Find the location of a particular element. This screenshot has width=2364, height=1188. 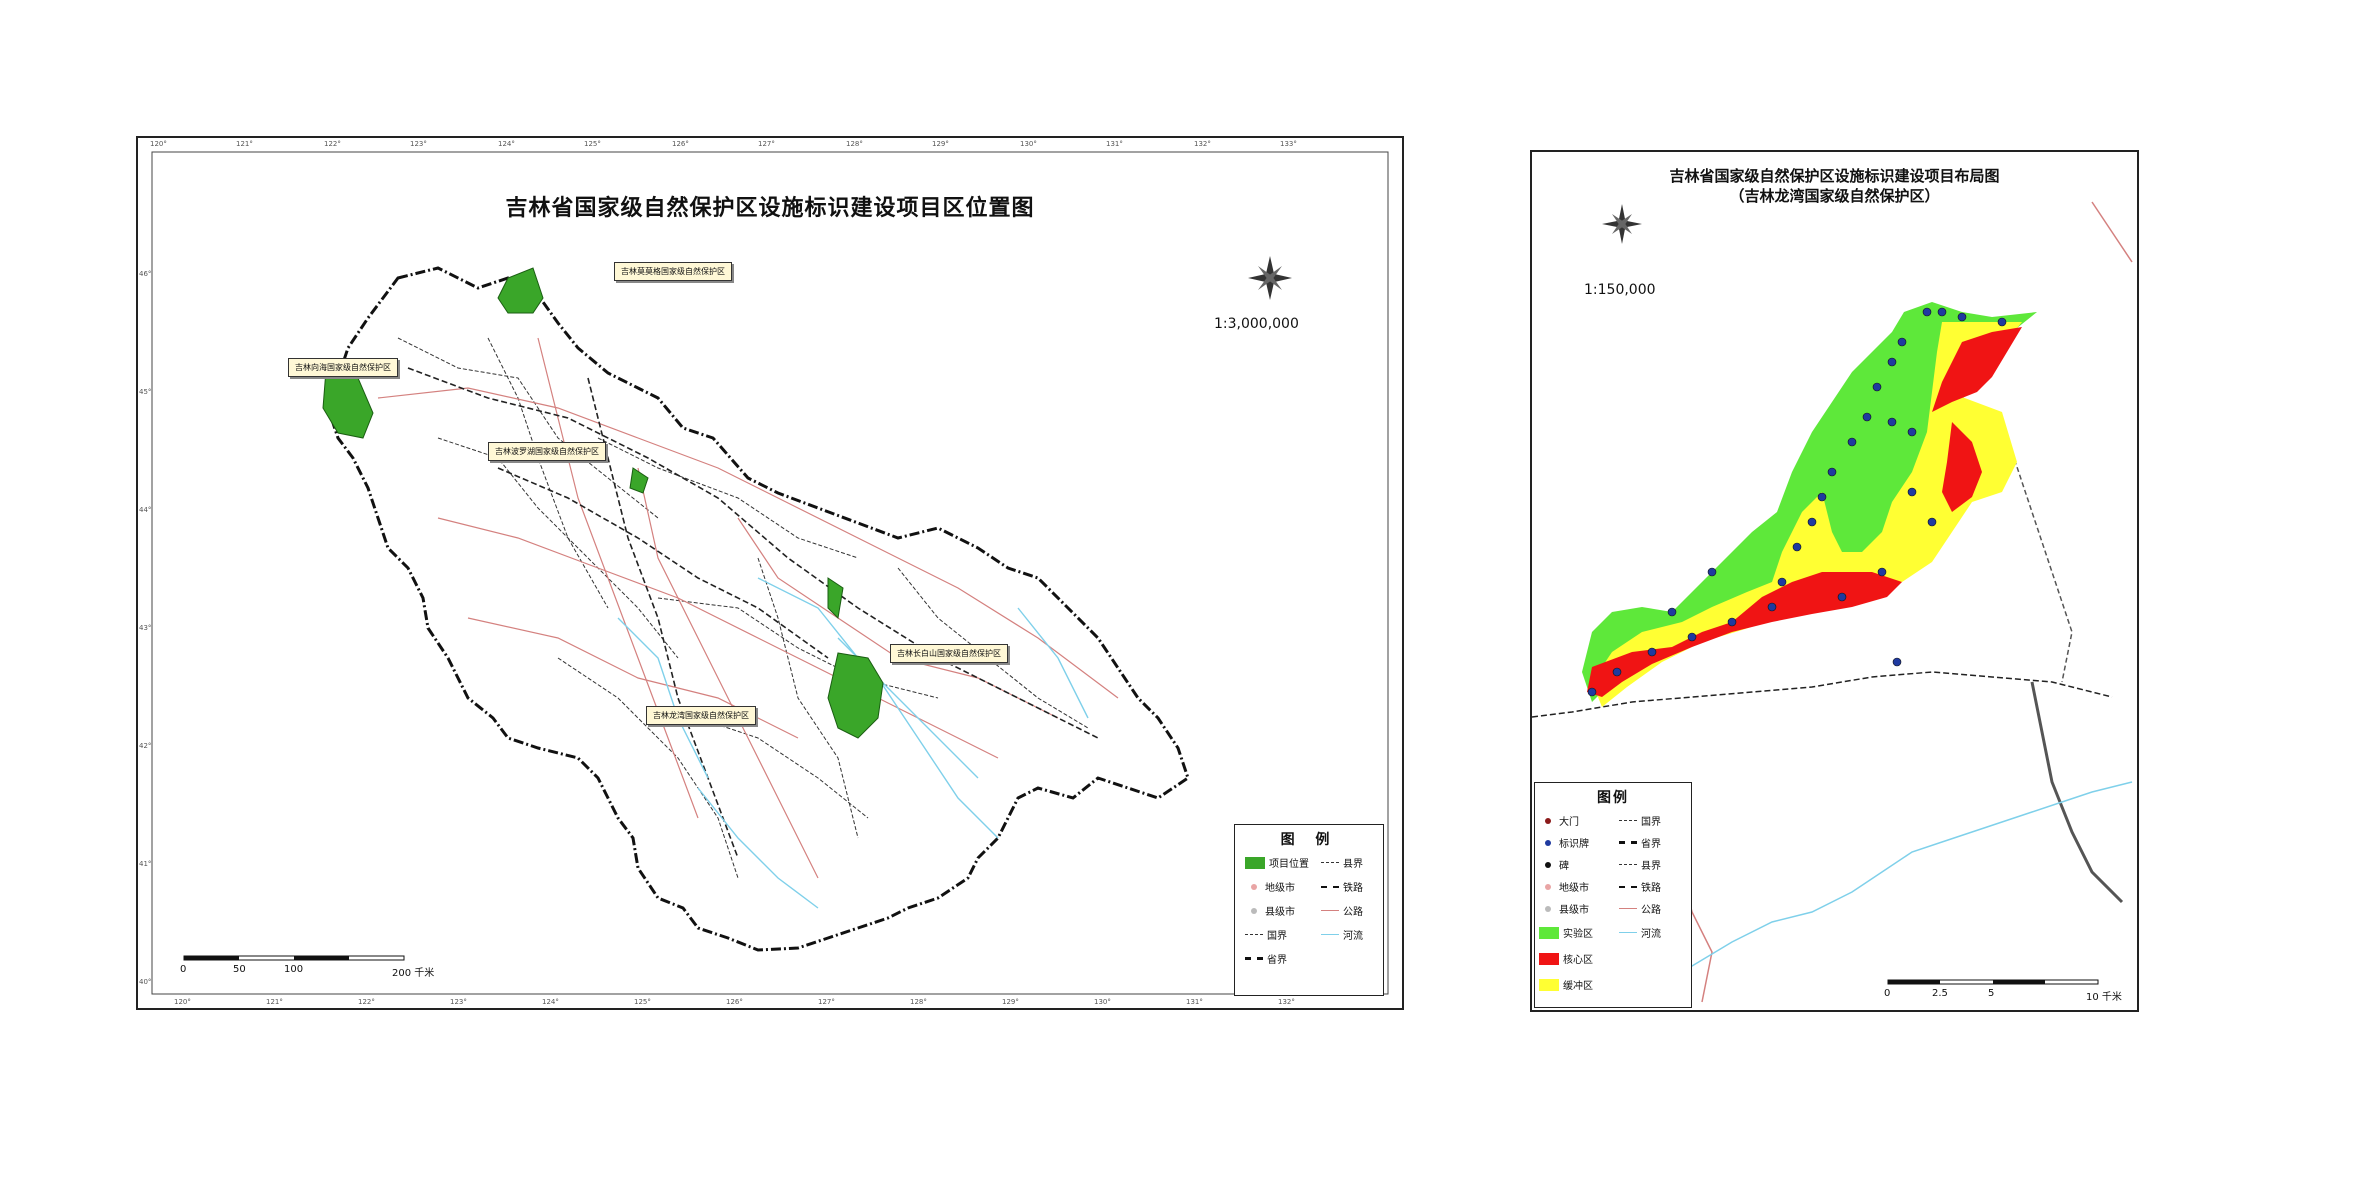

tick-bottom-2: 122° is located at coordinates (366, 1002).